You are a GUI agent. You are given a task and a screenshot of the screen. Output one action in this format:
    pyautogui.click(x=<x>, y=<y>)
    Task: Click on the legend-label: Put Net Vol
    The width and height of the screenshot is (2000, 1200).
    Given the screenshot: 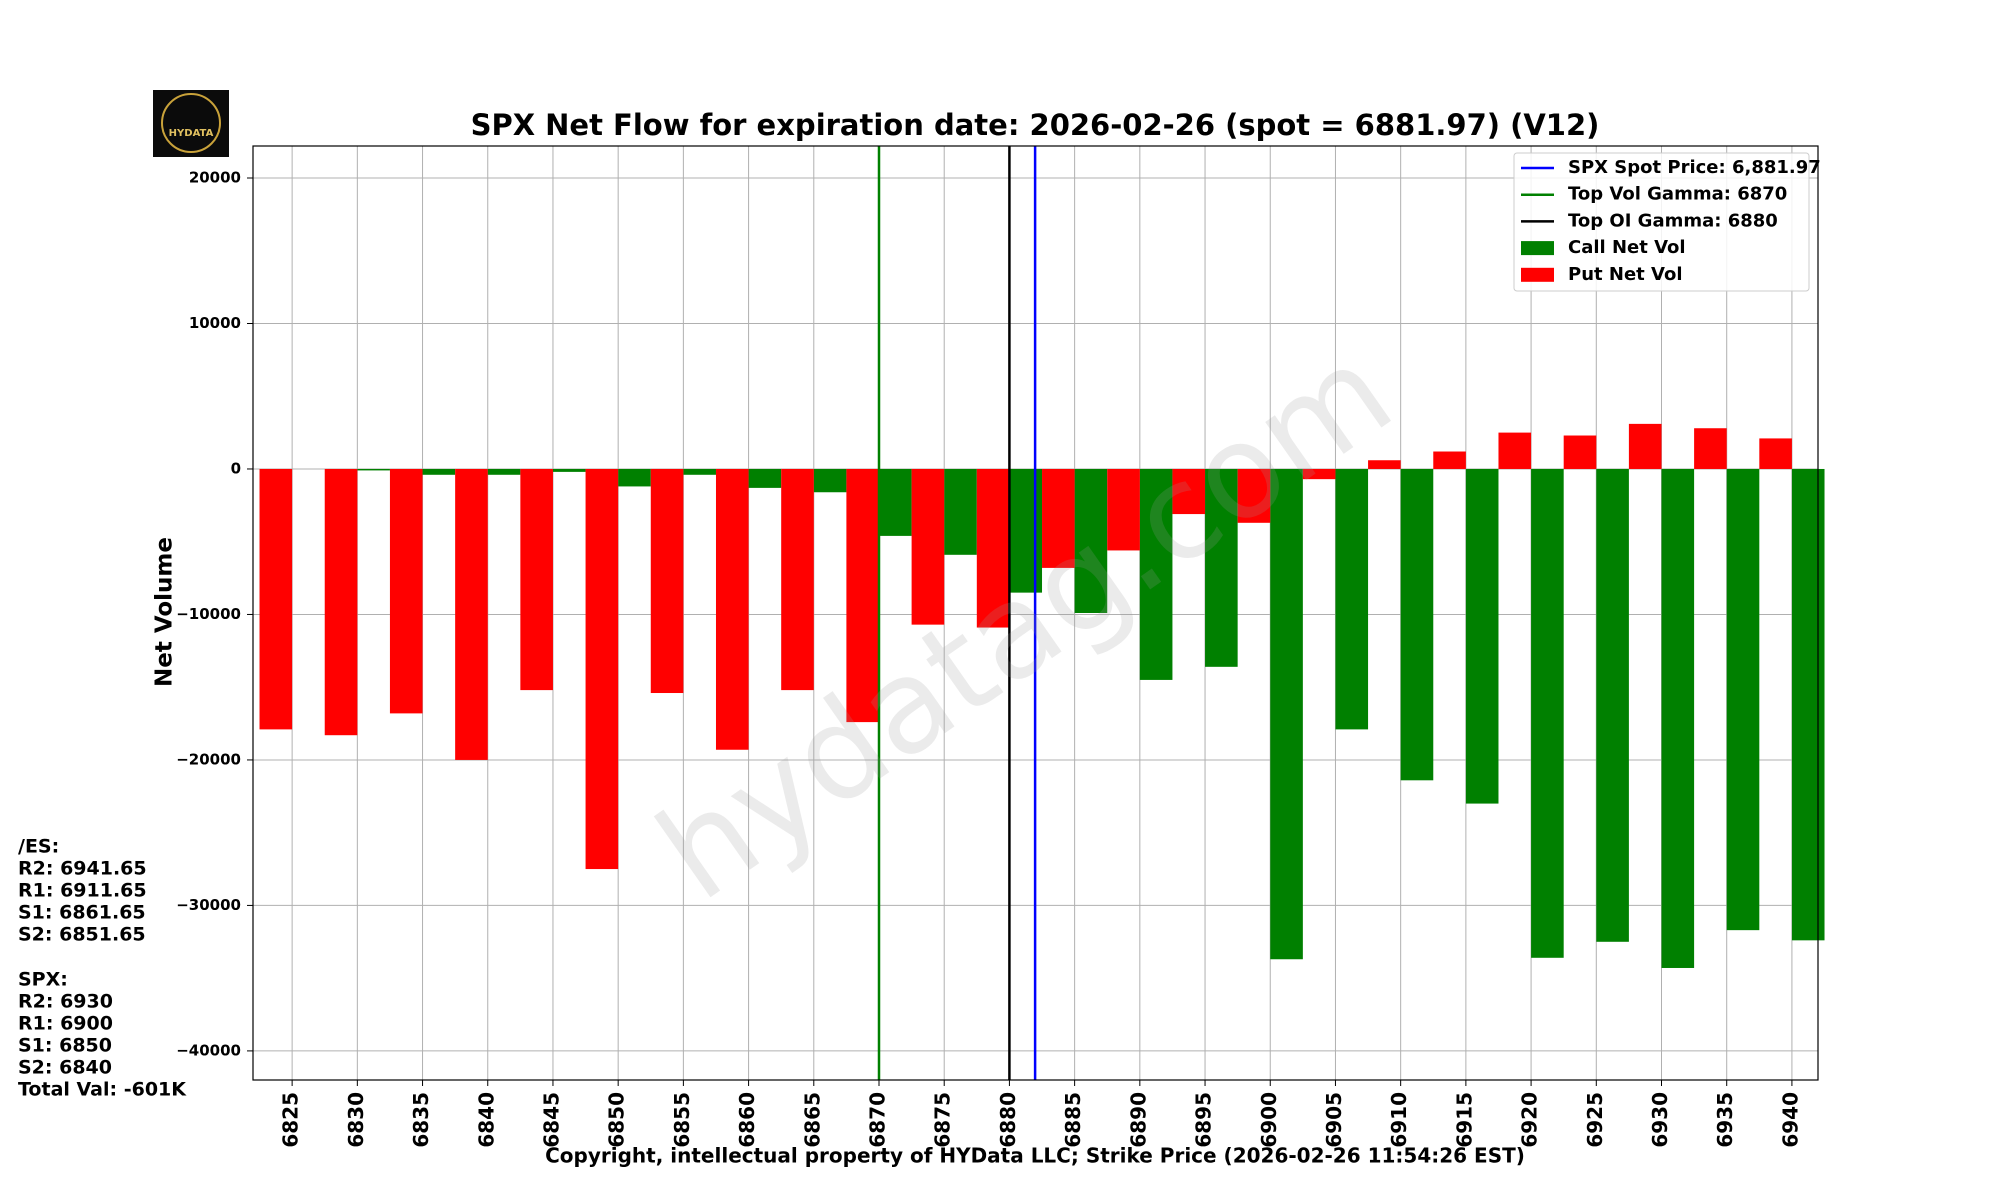 What is the action you would take?
    pyautogui.click(x=1625, y=274)
    